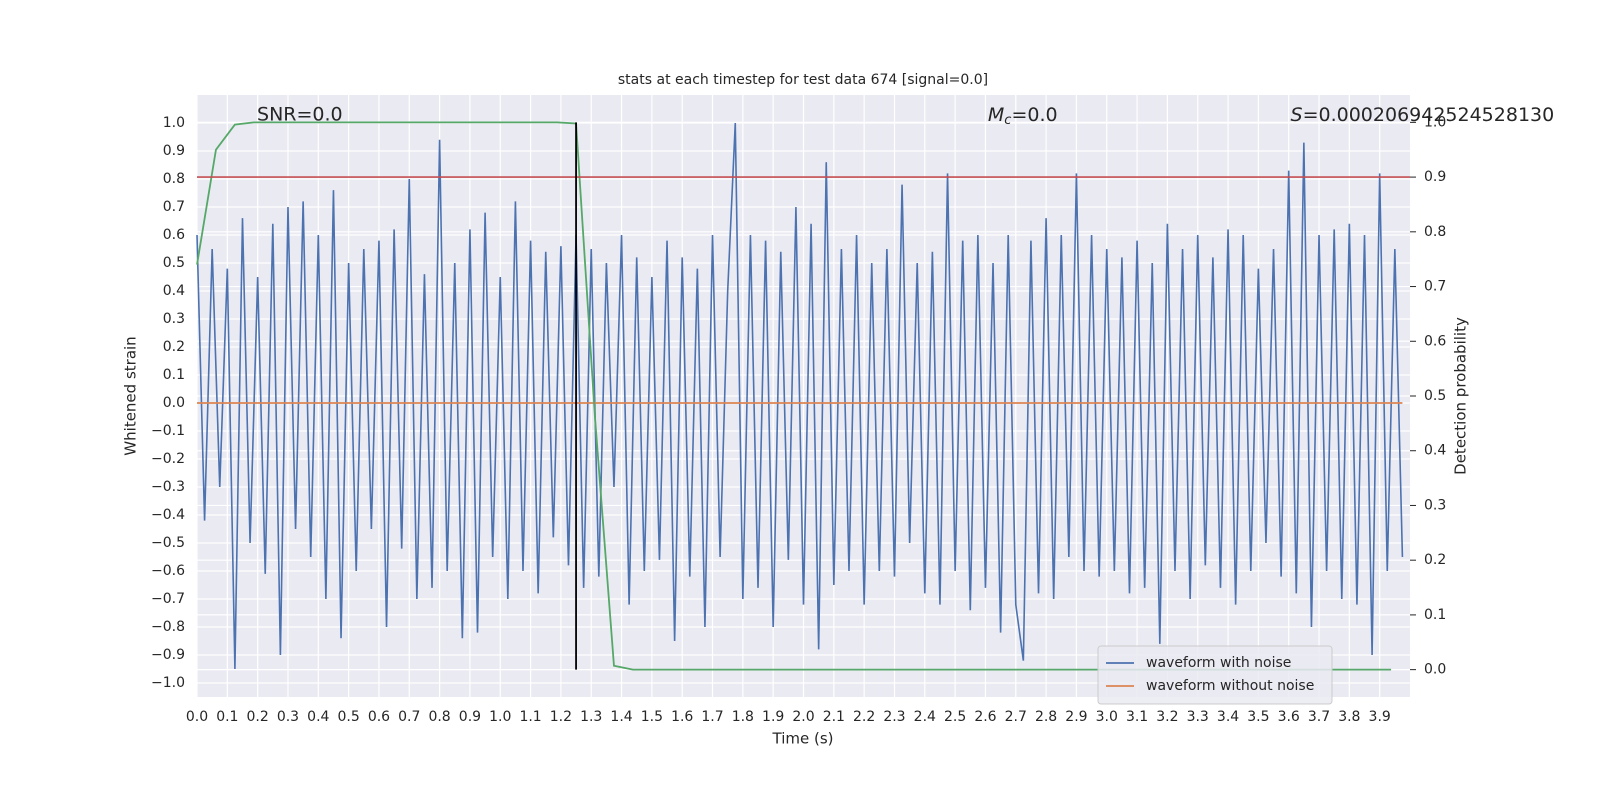 The width and height of the screenshot is (1600, 800). I want to click on y-tick-label: 0.4, so click(174, 291).